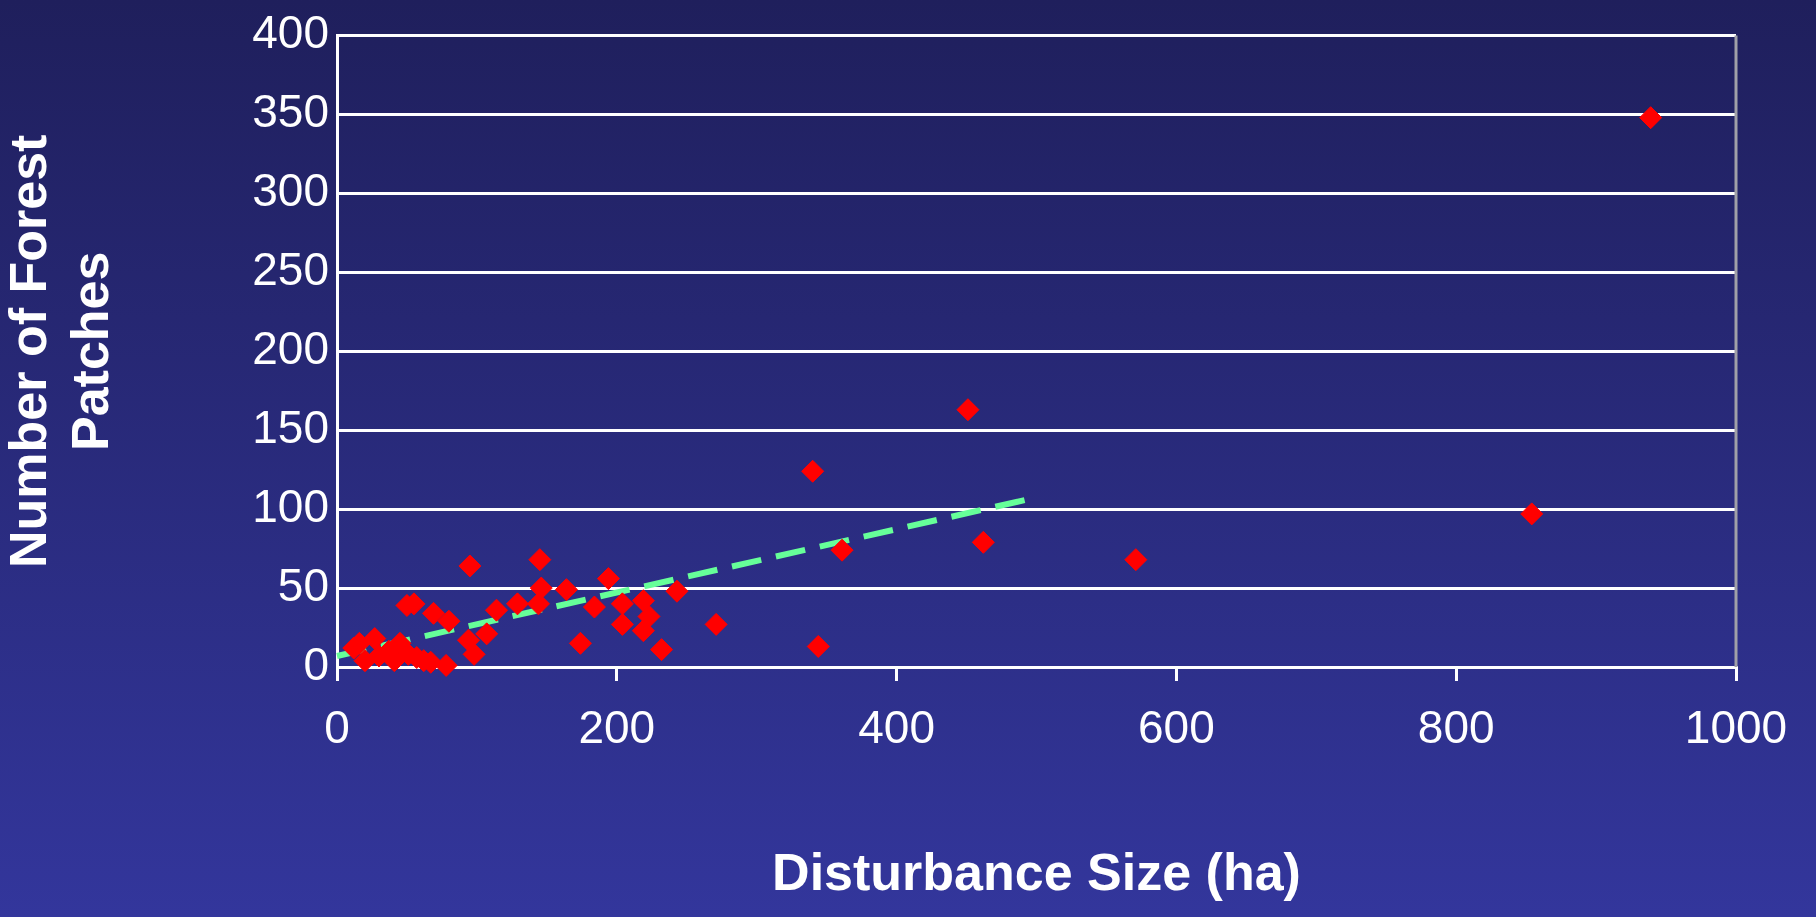  What do you see at coordinates (290, 426) in the screenshot?
I see `y-tick-label: 150` at bounding box center [290, 426].